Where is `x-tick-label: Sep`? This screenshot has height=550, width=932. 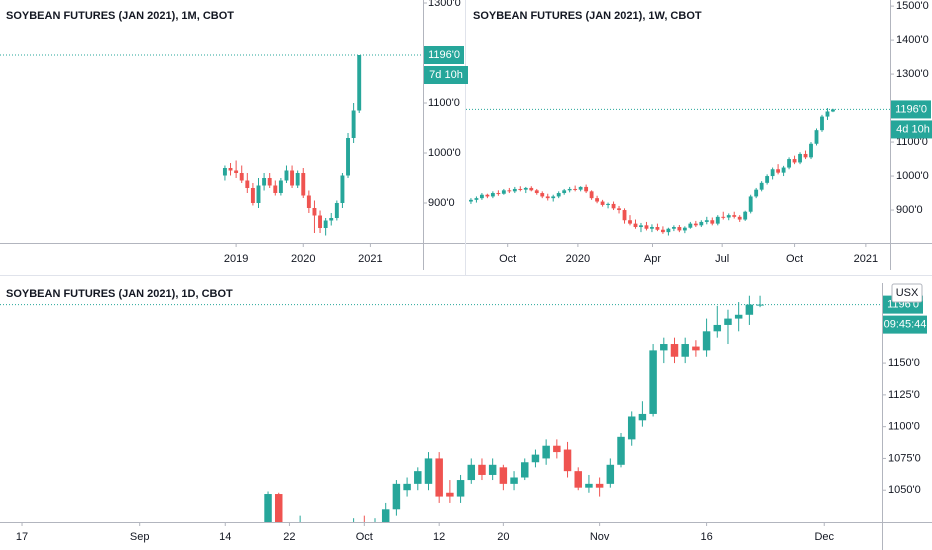
x-tick-label: Sep is located at coordinates (140, 537).